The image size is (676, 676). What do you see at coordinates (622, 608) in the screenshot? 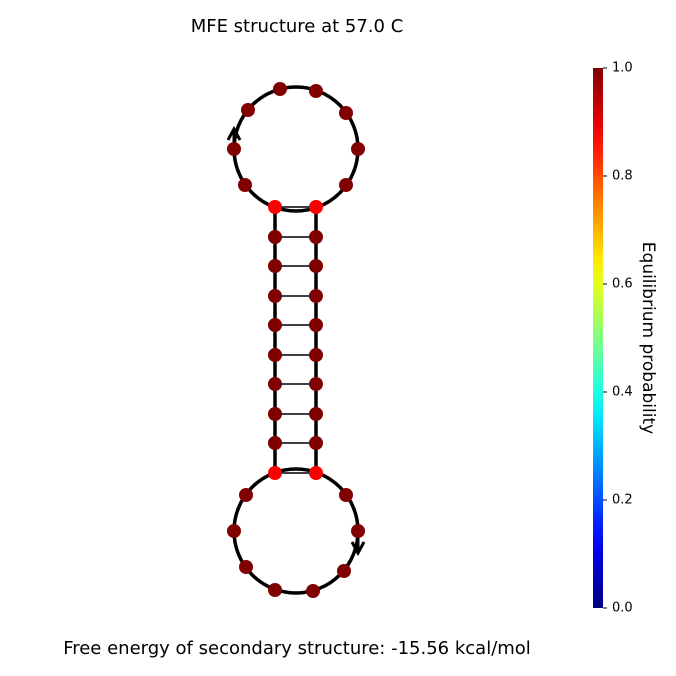
I see `colorbar-tick-label: 0.0` at bounding box center [622, 608].